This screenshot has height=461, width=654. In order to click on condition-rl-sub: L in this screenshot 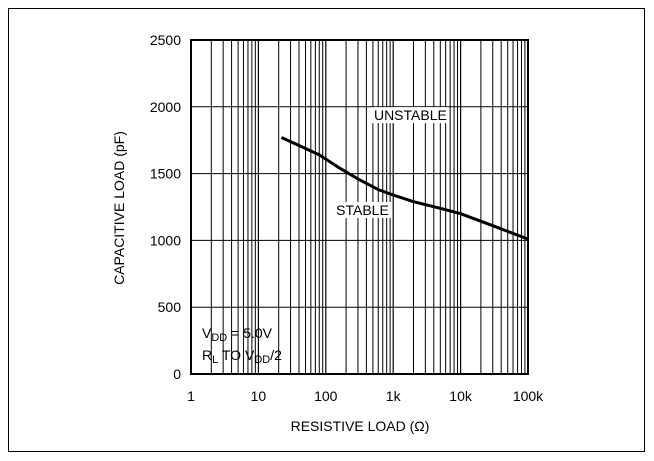, I will do `click(215, 360)`.